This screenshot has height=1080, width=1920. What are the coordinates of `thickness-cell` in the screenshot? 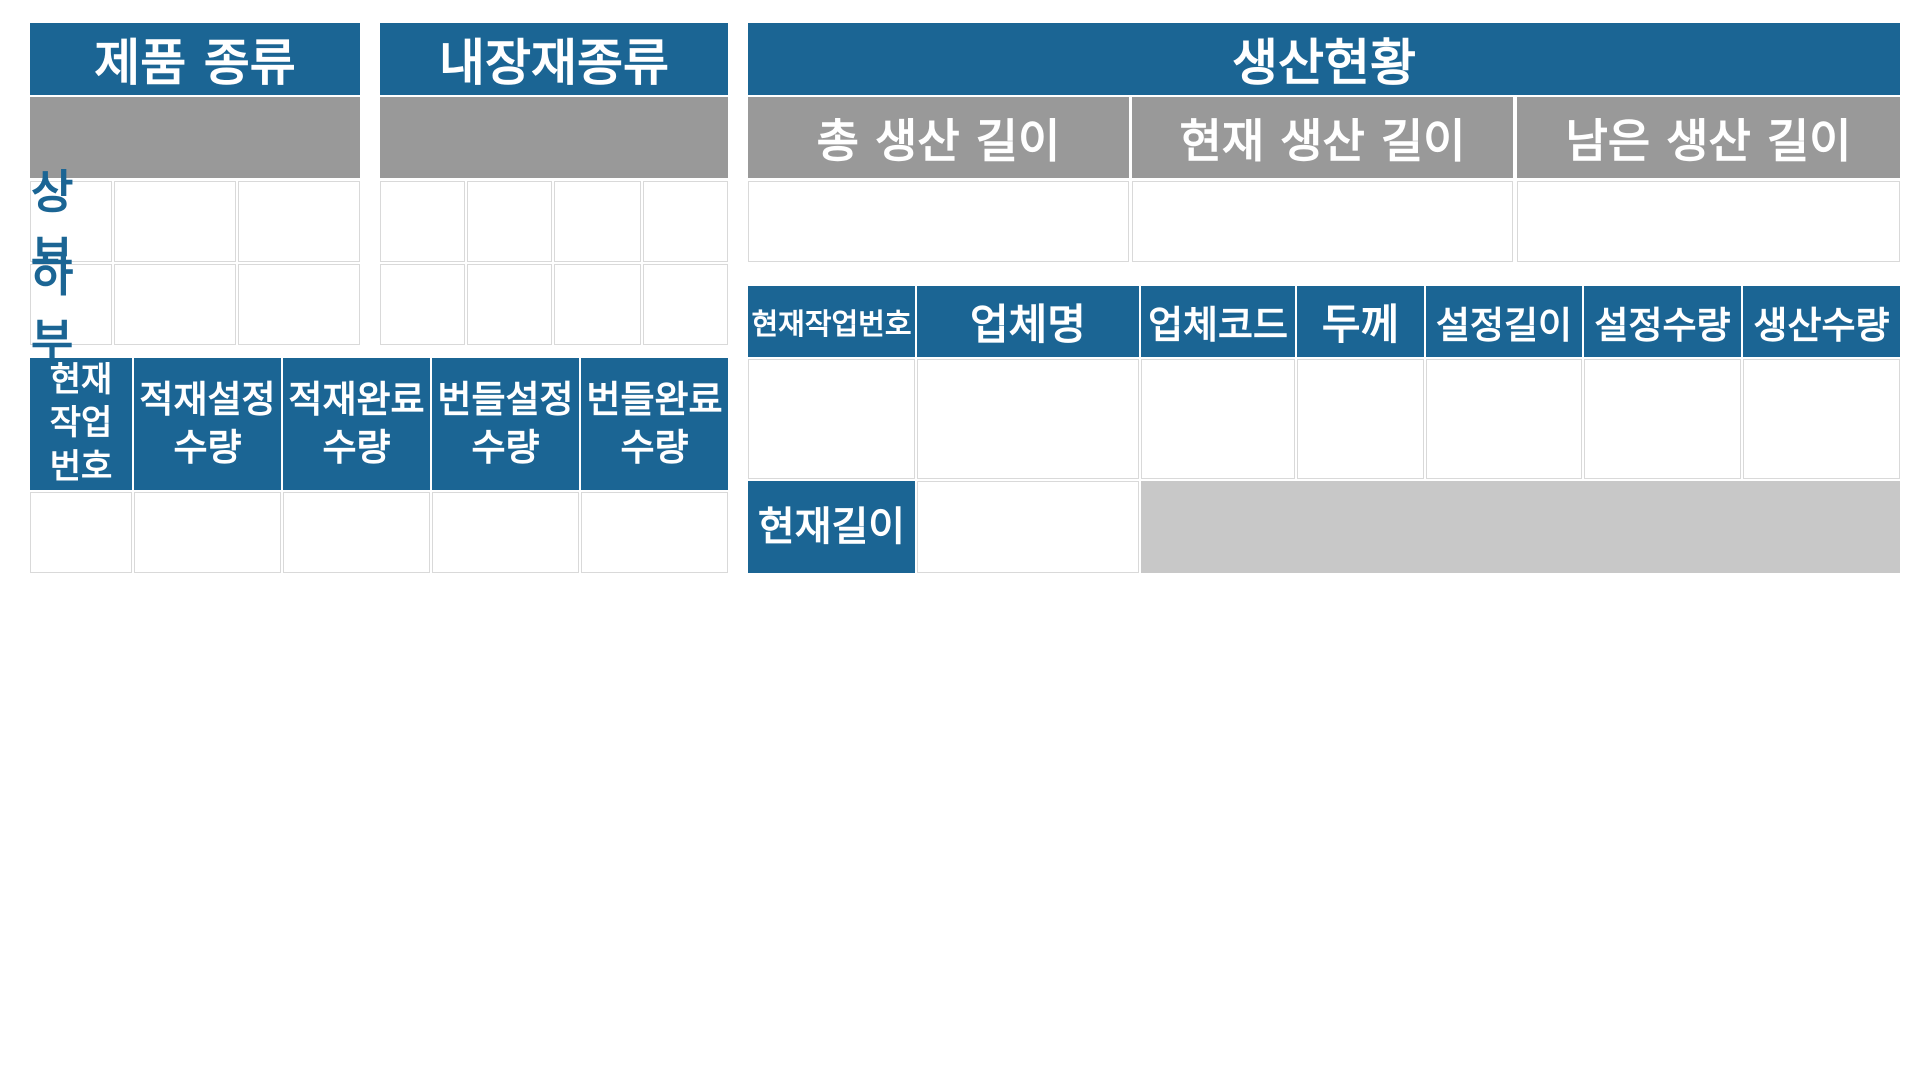 It's located at (1360, 419).